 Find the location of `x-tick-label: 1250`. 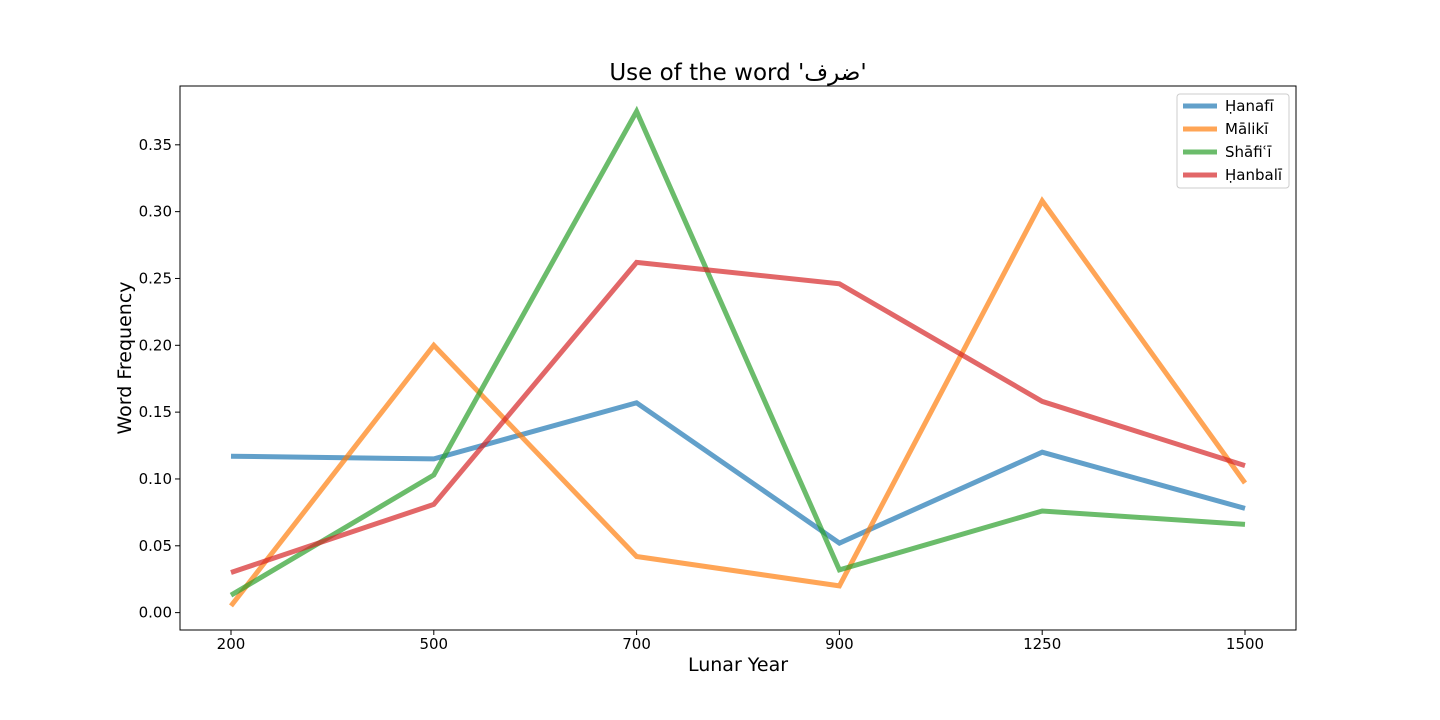

x-tick-label: 1250 is located at coordinates (1042, 644).